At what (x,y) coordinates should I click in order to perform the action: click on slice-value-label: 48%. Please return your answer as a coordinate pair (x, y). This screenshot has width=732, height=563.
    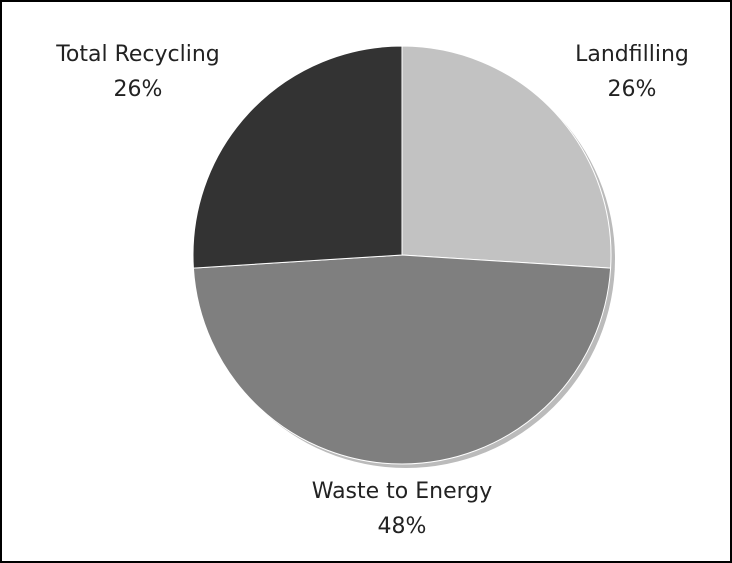
    Looking at the image, I should click on (402, 526).